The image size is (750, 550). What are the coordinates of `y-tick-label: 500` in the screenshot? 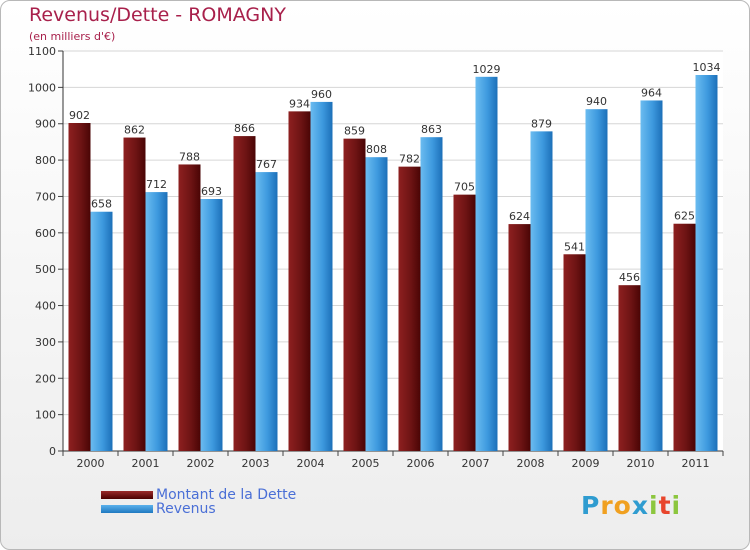 It's located at (45, 269).